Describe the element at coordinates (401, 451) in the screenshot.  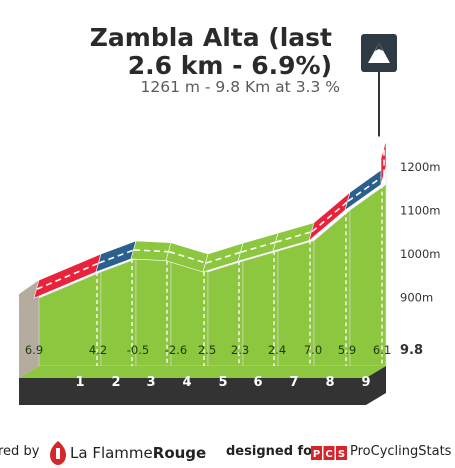
I see `pcs-brand-name: ProCyclingStats` at that location.